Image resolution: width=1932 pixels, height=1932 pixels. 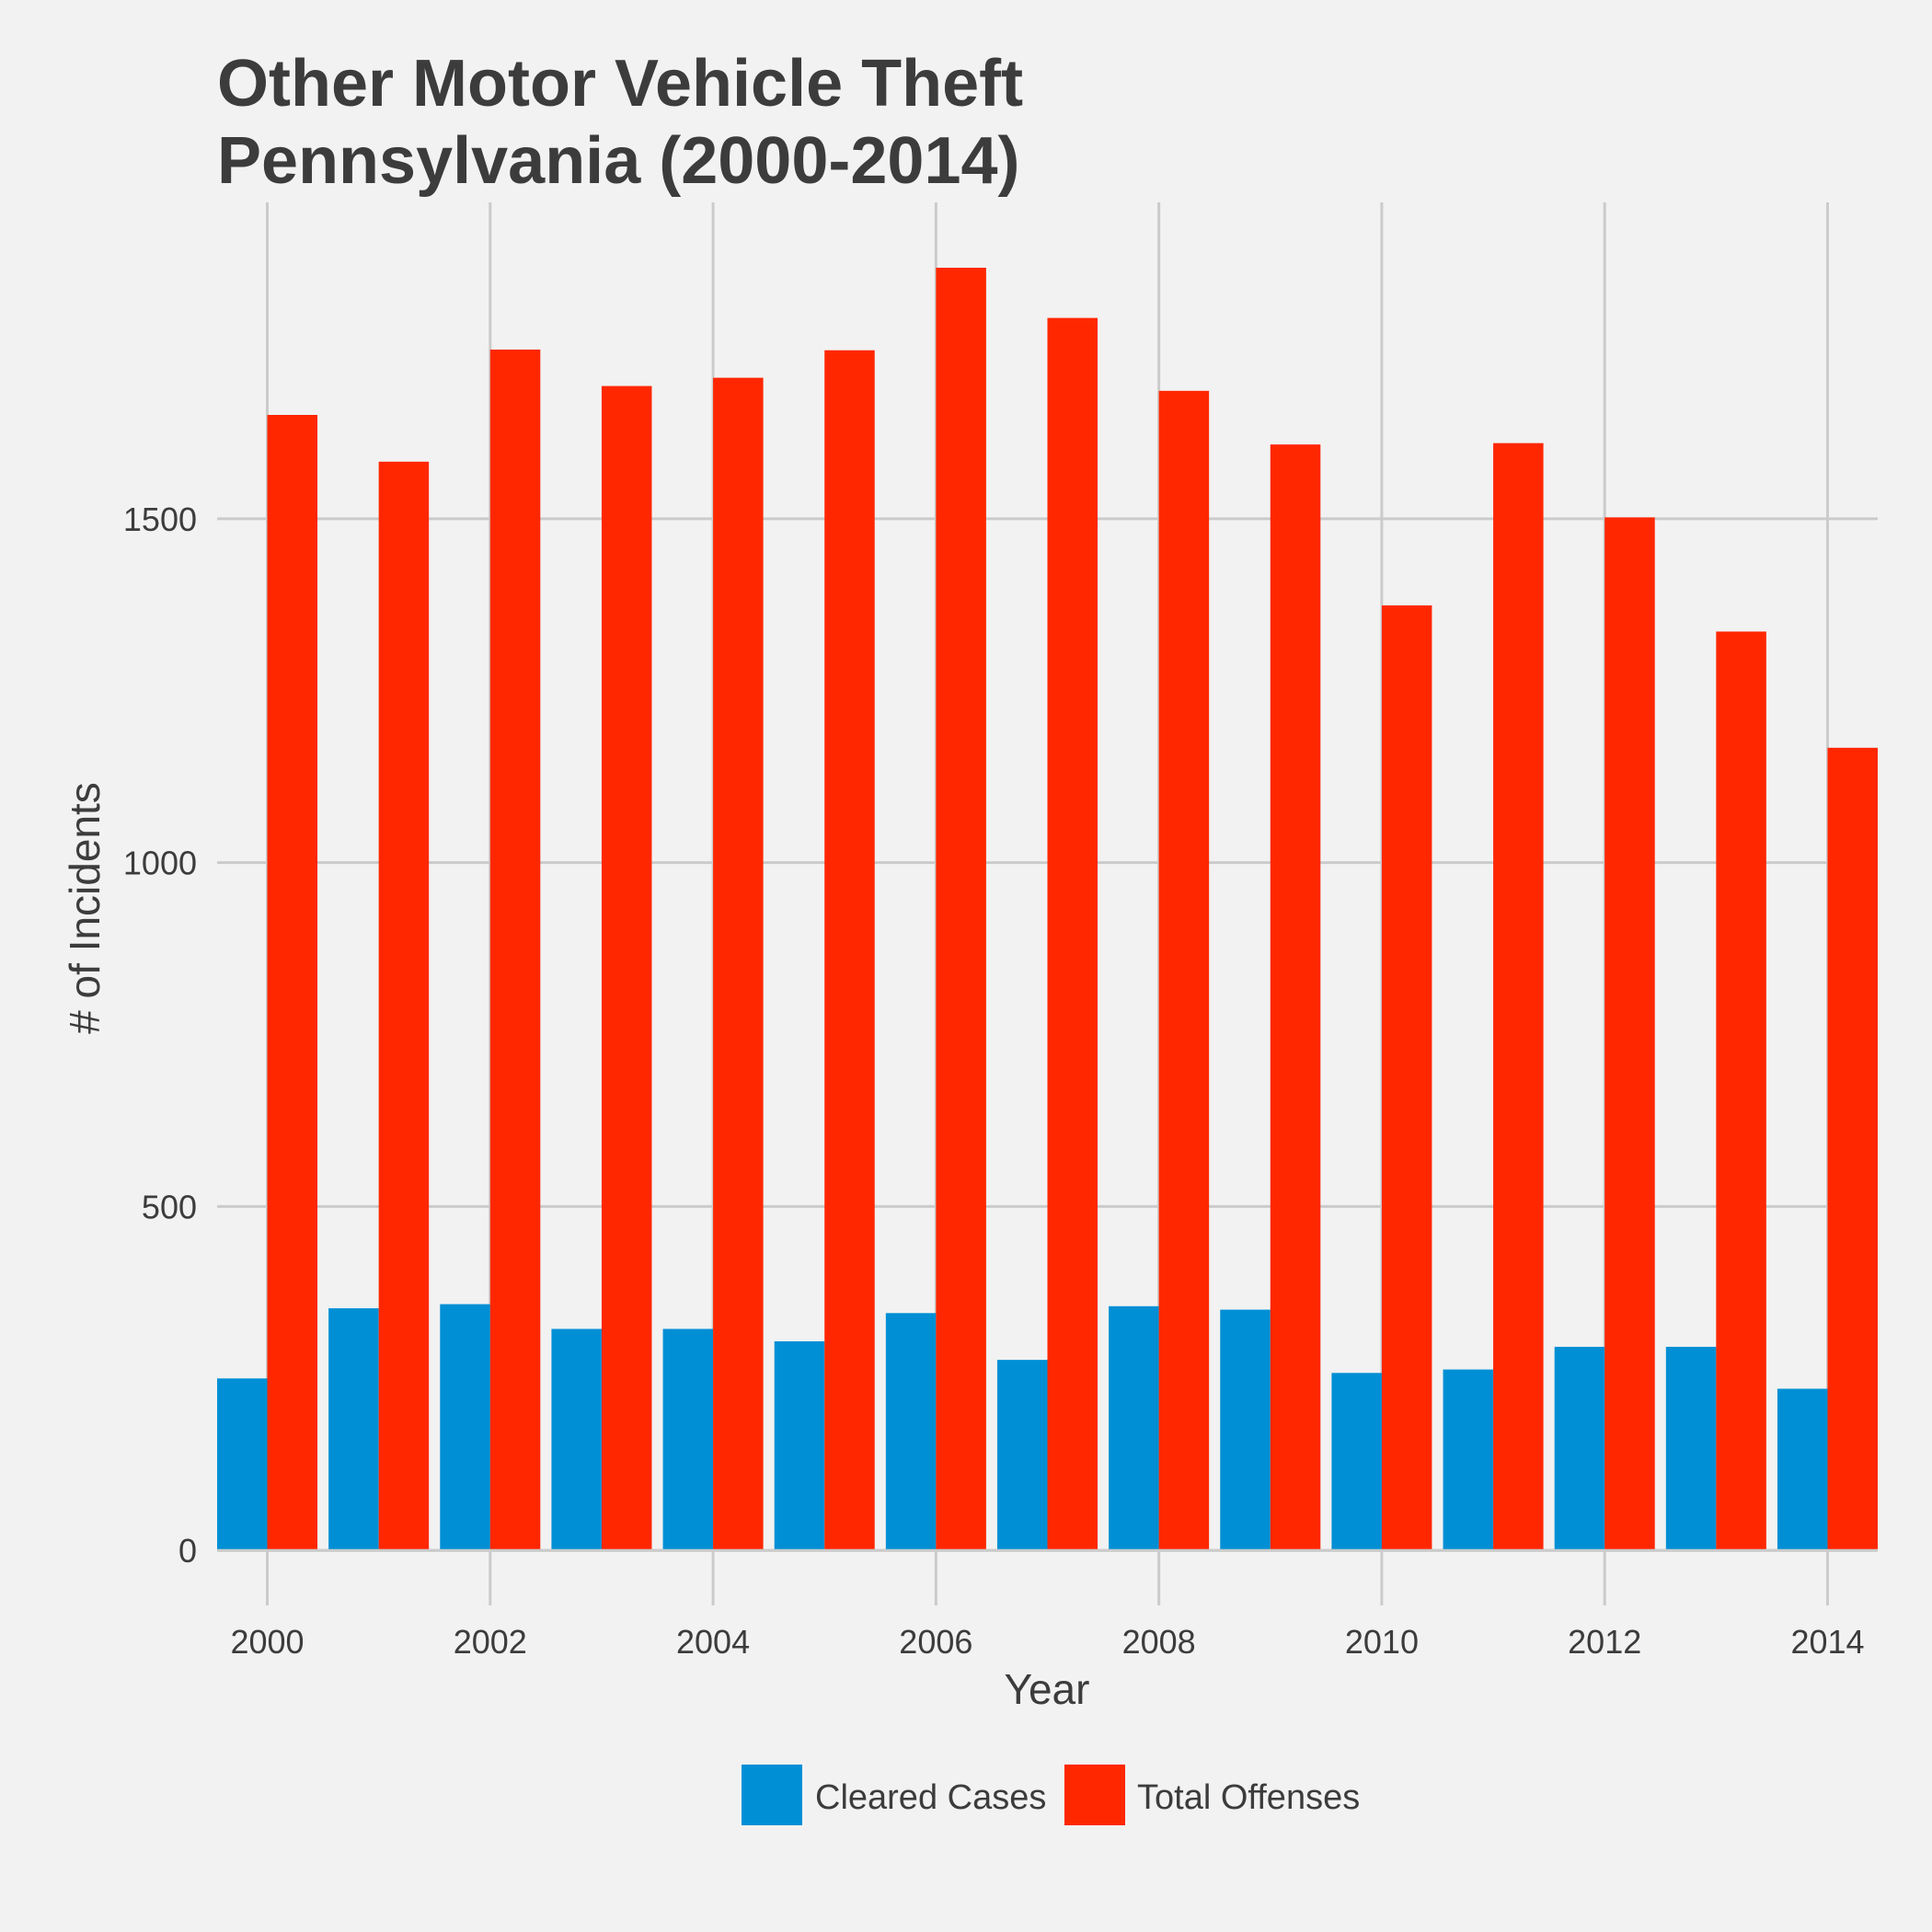 I want to click on bar-cleared-cases-2009, so click(x=1245, y=1430).